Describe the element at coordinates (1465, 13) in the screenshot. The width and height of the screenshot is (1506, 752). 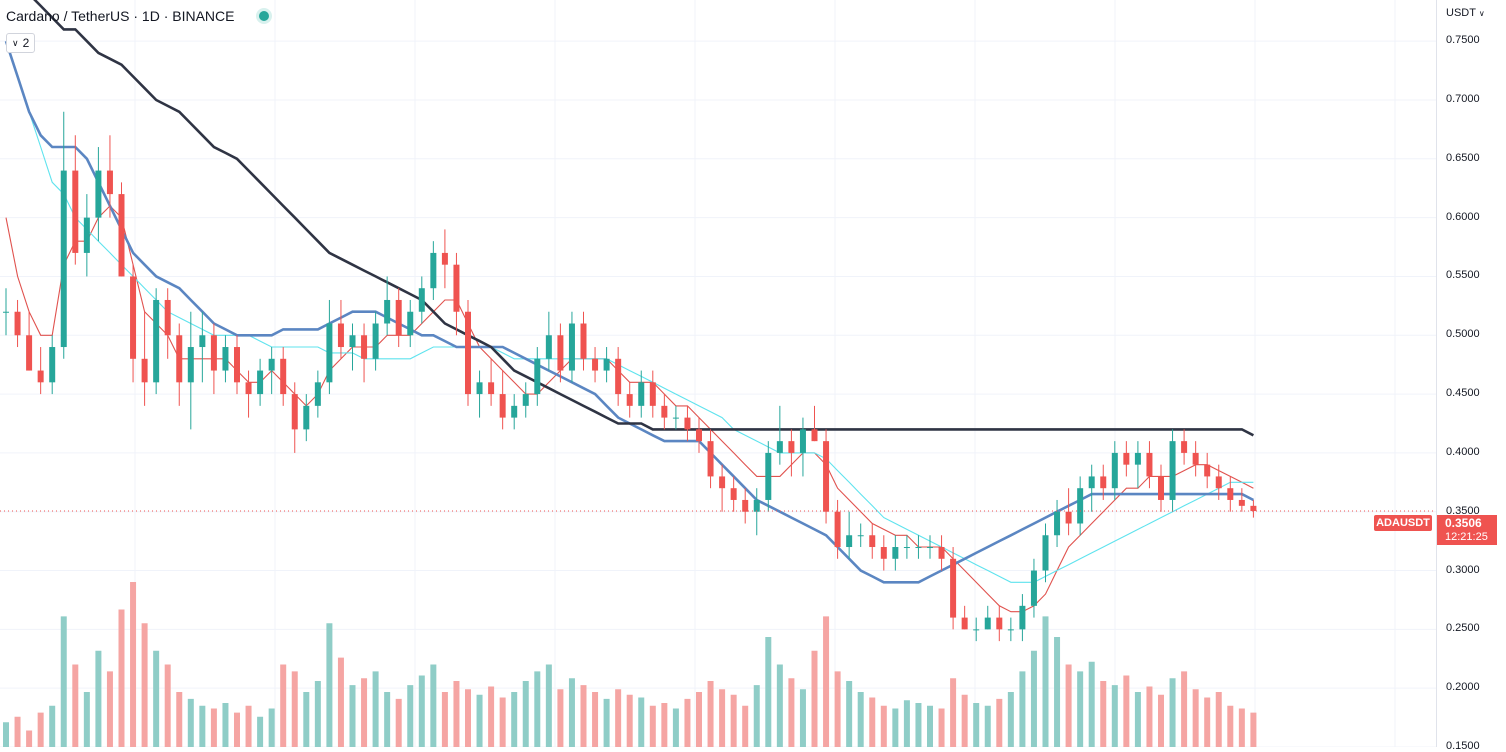
I see `currency-select: USDT ∨` at that location.